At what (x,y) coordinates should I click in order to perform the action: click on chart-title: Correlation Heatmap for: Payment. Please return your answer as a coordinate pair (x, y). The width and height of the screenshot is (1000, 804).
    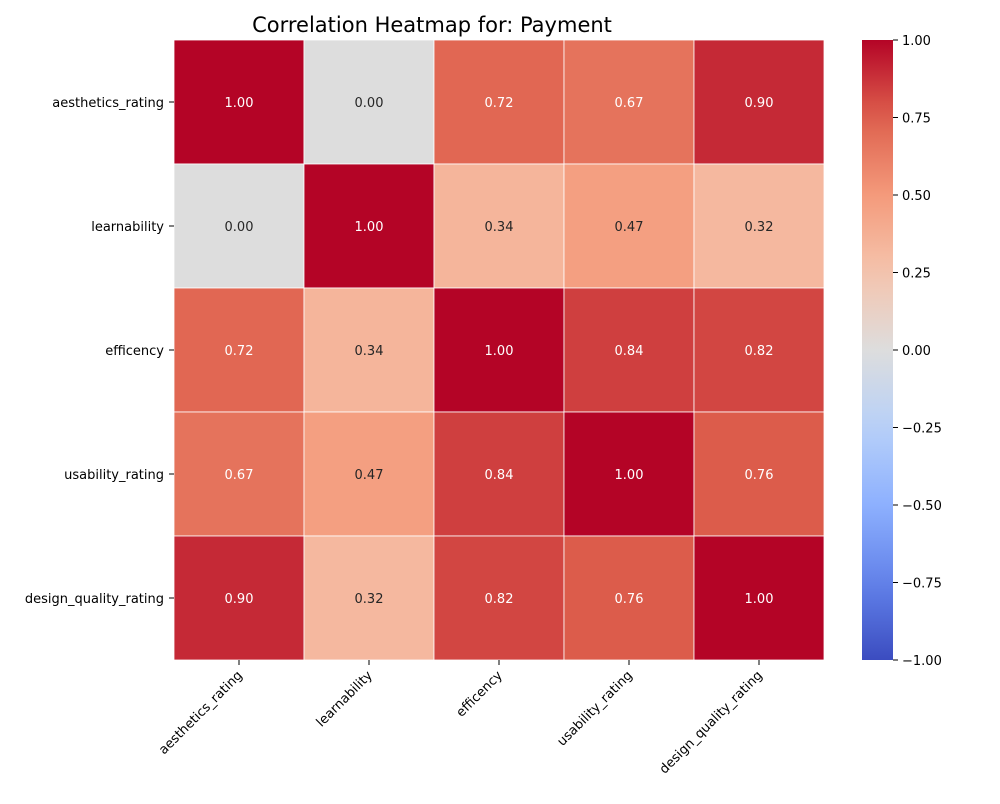
    Looking at the image, I should click on (432, 25).